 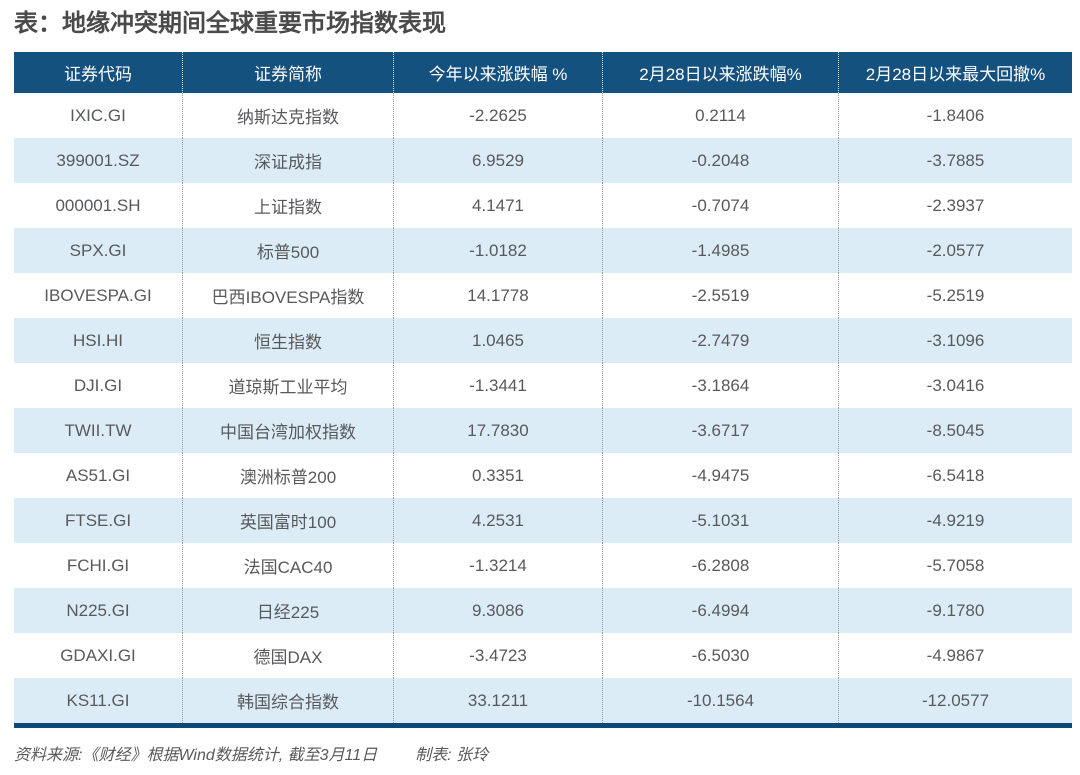 I want to click on security-code-cell: DJI.GI, so click(x=98, y=385).